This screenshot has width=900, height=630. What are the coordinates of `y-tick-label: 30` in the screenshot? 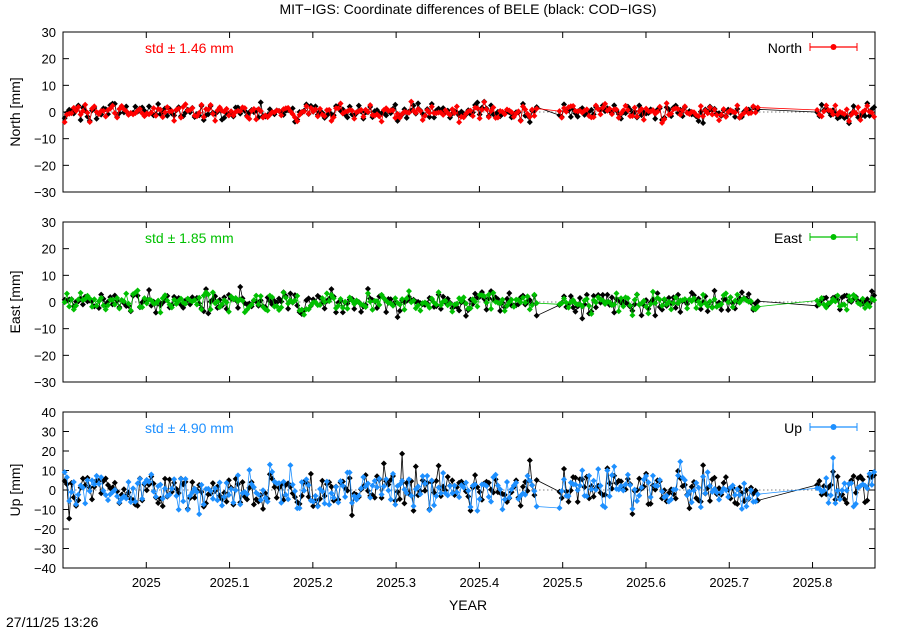 It's located at (49, 32).